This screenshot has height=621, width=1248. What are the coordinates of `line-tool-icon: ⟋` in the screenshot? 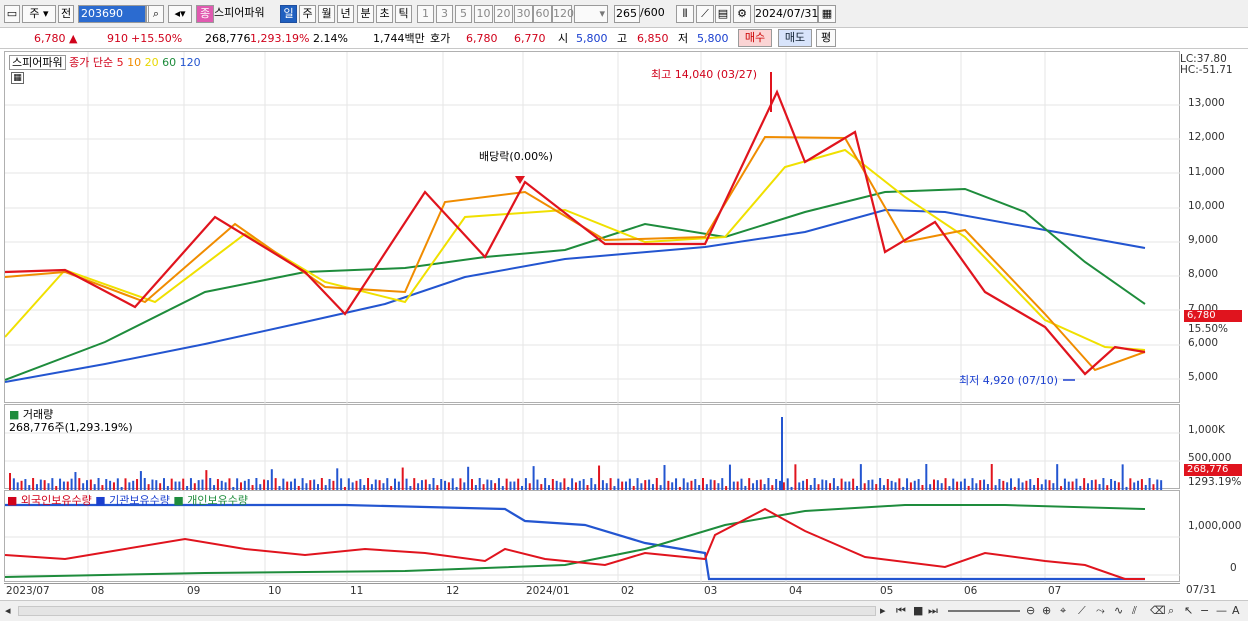 It's located at (1082, 610).